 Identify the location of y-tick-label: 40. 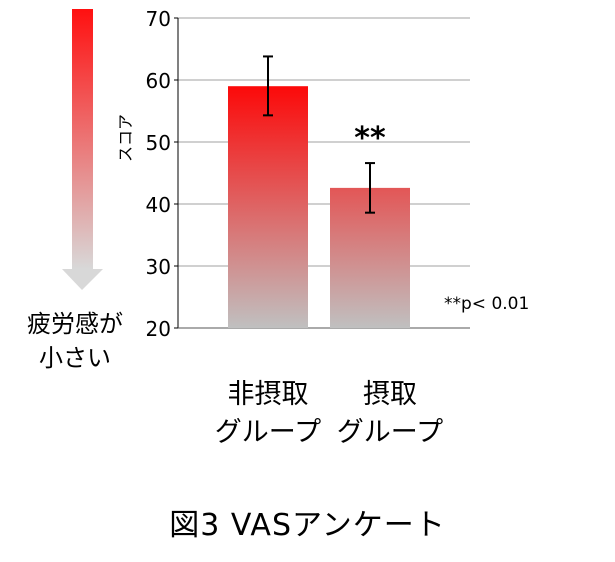
(158, 205).